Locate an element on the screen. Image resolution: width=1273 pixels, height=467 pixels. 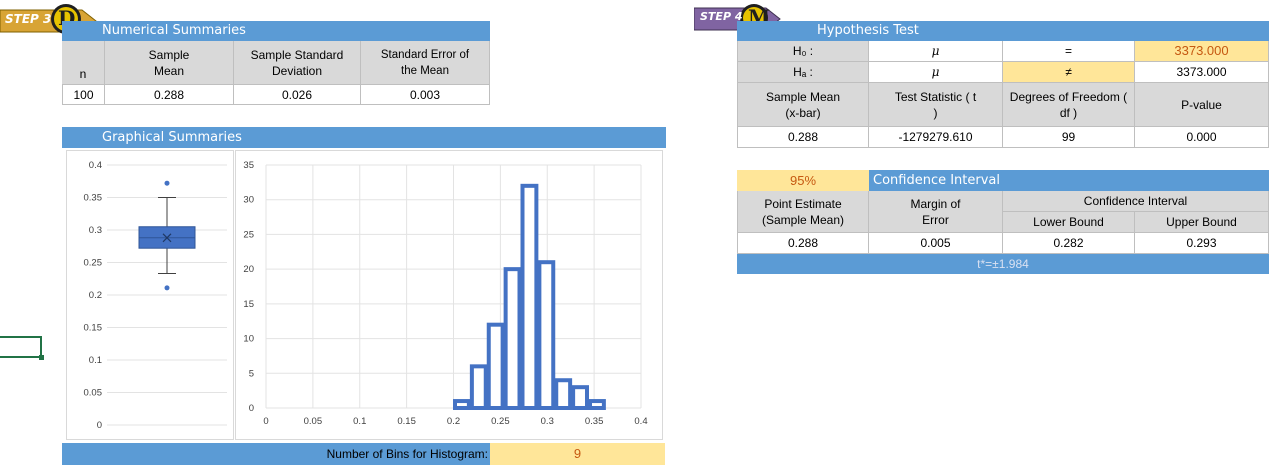
ci-upper-header: Upper Bound is located at coordinates (1202, 222).